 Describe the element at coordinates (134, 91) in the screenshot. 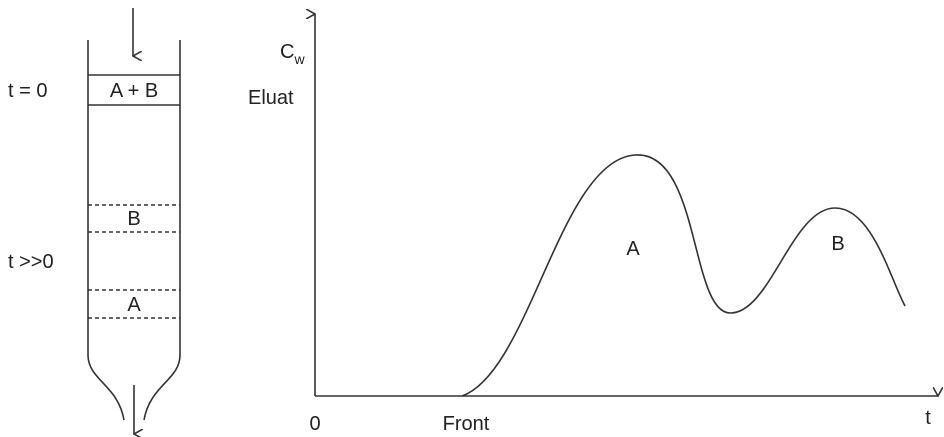

I see `band-label: A + B` at that location.